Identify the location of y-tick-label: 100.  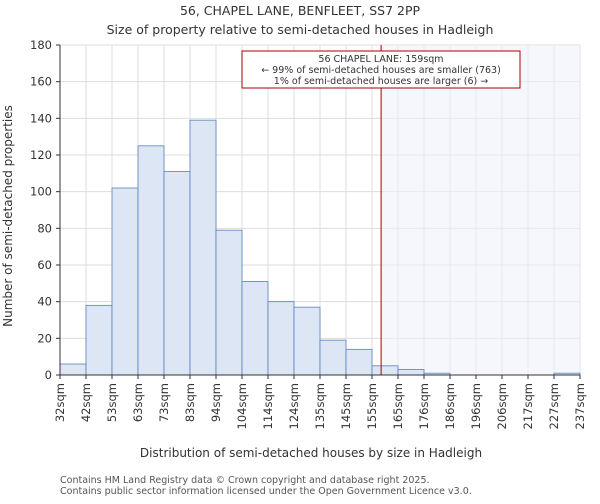
(41, 192).